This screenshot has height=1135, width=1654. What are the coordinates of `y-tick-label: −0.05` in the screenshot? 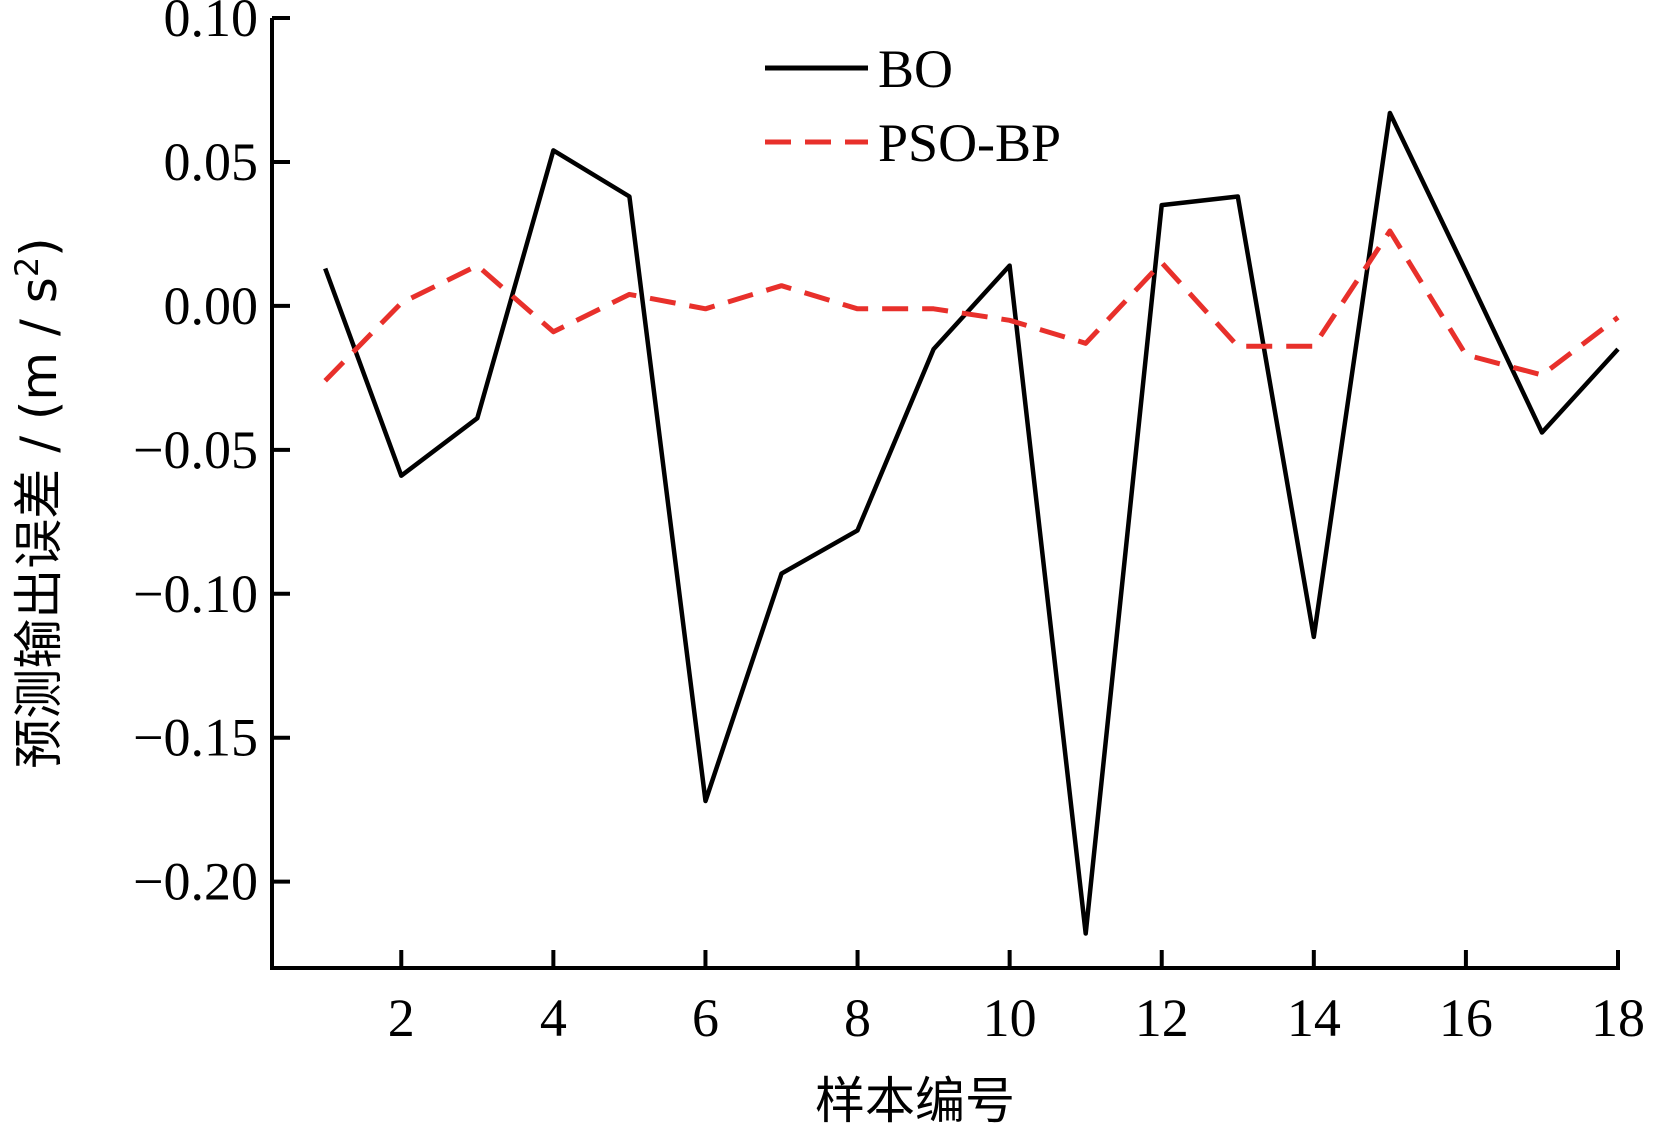 It's located at (195, 450).